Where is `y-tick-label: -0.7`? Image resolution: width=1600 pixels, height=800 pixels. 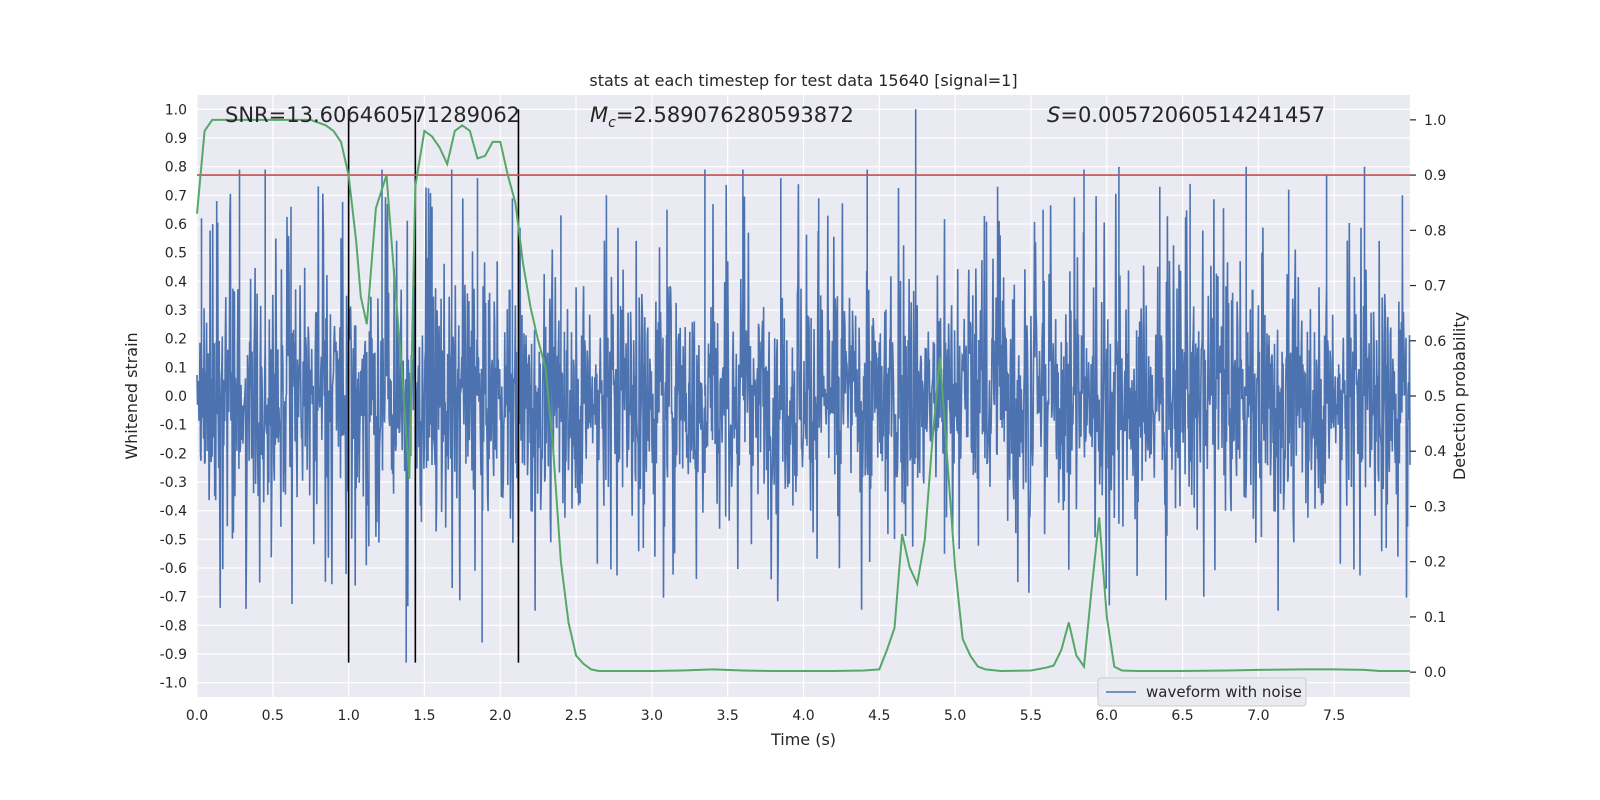 y-tick-label: -0.7 is located at coordinates (173, 598).